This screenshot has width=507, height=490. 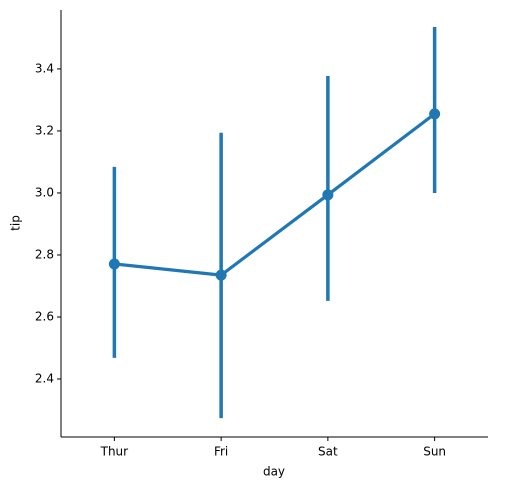 I want to click on y-axis-label: tip, so click(x=16, y=223).